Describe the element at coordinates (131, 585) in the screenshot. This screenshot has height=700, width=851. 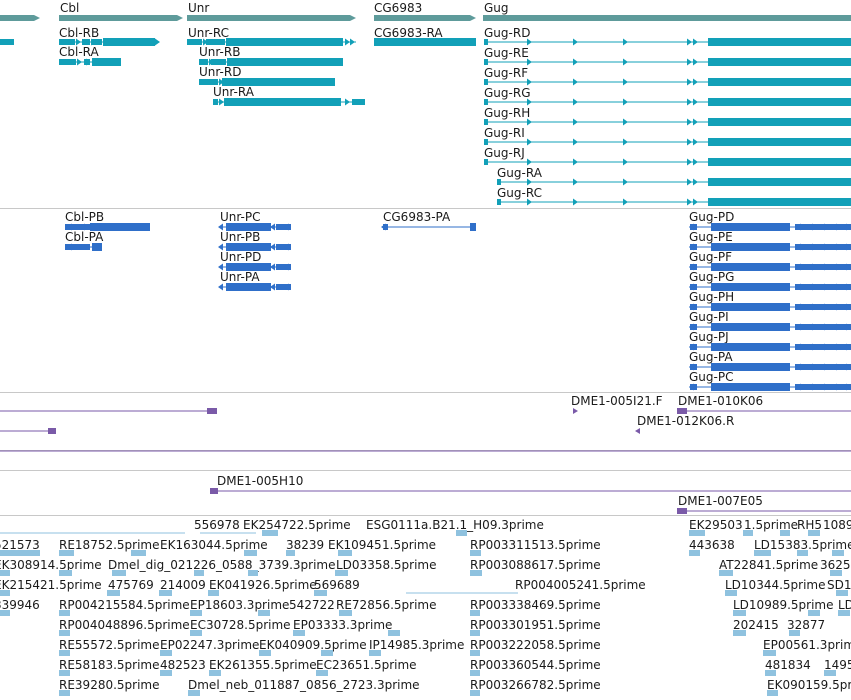
I see `est-label: 475769` at that location.